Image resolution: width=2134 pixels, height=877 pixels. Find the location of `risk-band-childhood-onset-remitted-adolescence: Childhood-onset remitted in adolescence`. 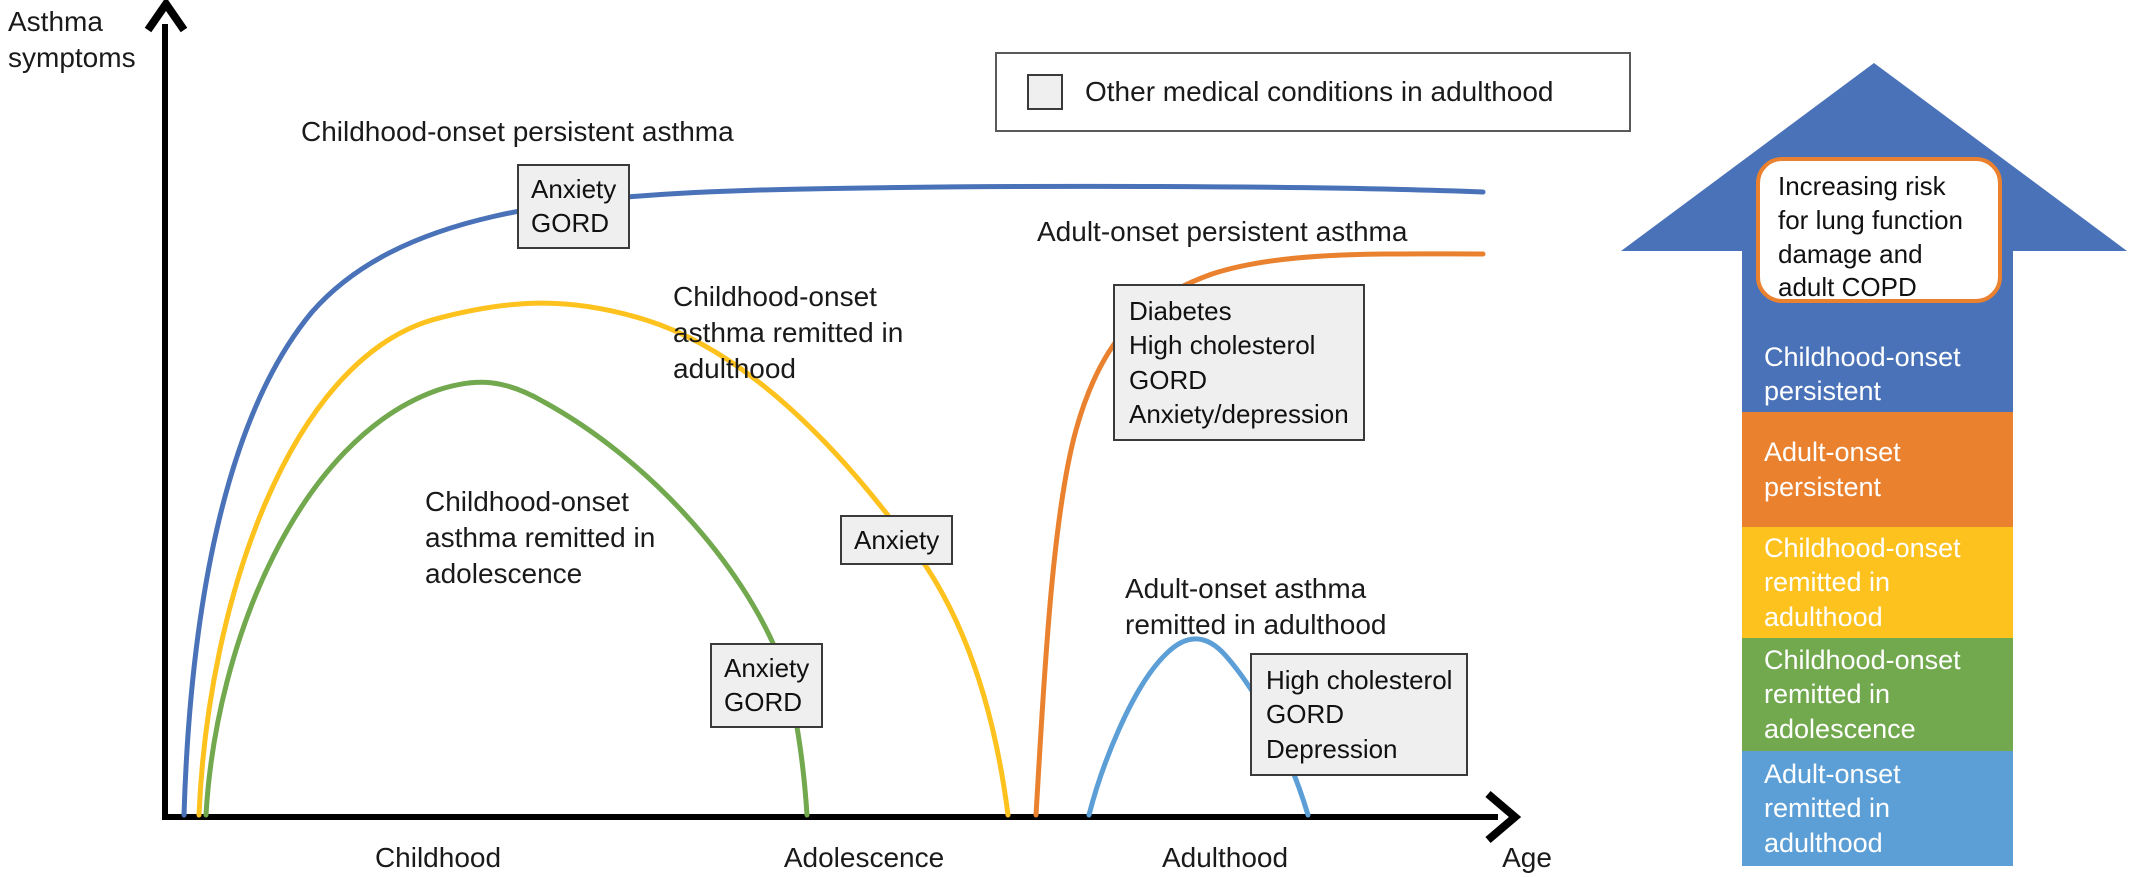

risk-band-childhood-onset-remitted-adolescence: Childhood-onset remitted in adolescence is located at coordinates (1877, 694).